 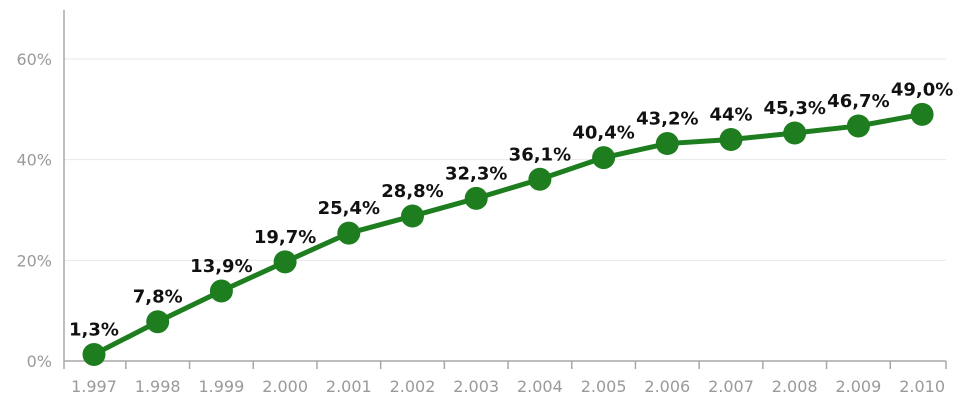 What do you see at coordinates (34, 59) in the screenshot?
I see `y-tick-label: 60%` at bounding box center [34, 59].